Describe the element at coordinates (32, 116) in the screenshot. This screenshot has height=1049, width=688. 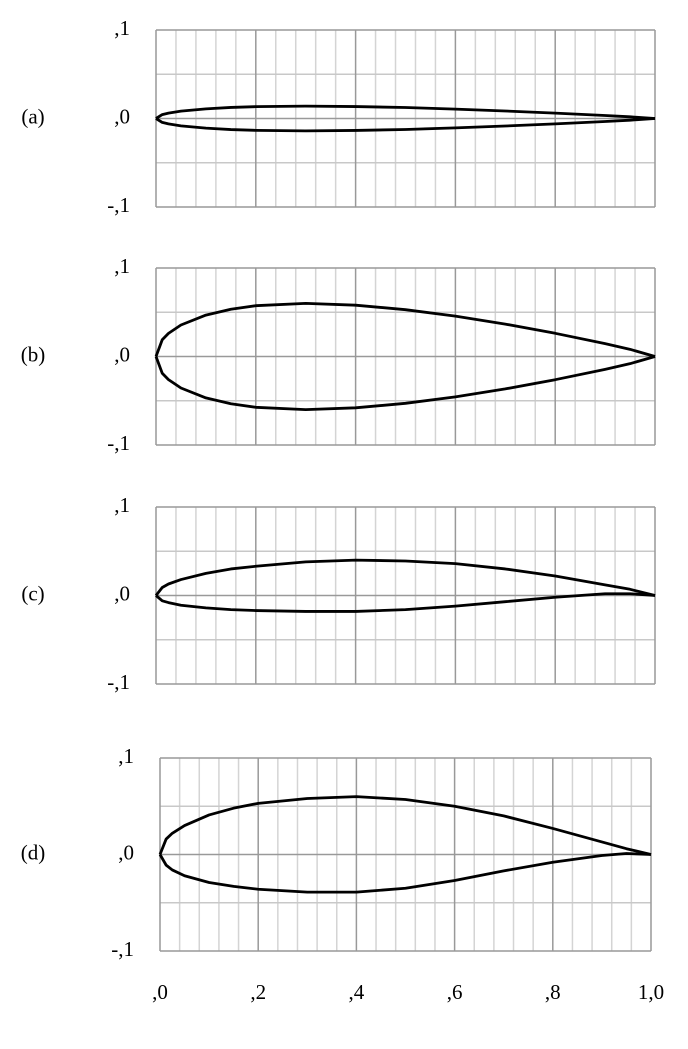
I see `panel-label: (a)` at that location.